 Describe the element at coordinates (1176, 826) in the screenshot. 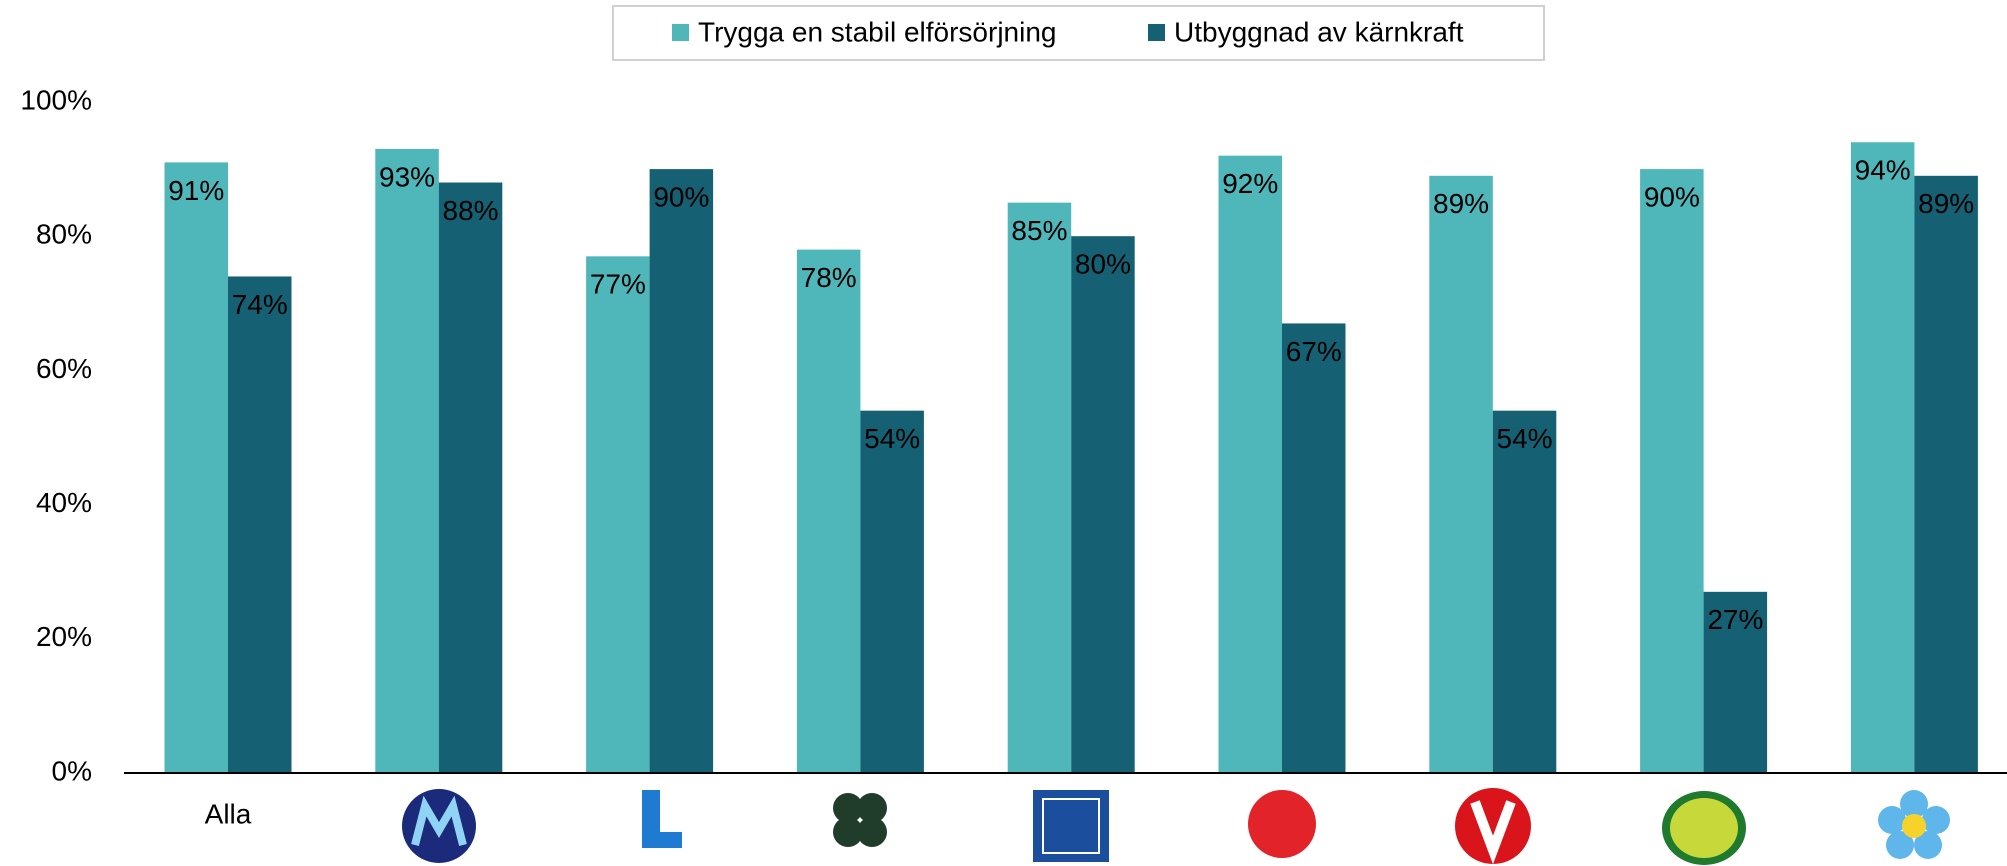

I see `party-logos` at that location.